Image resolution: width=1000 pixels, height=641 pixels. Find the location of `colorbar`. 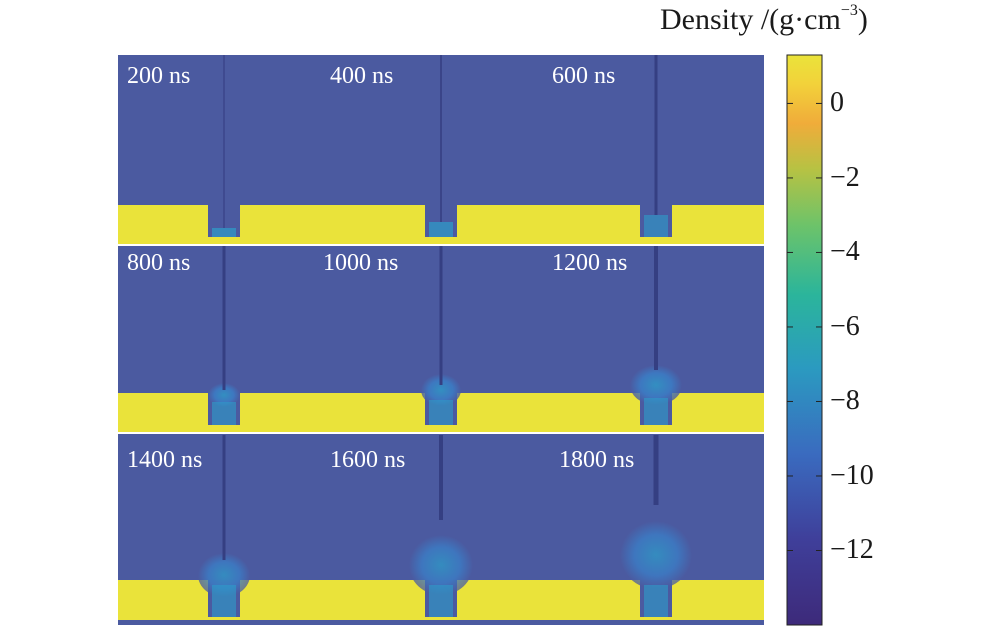

colorbar is located at coordinates (804, 340).